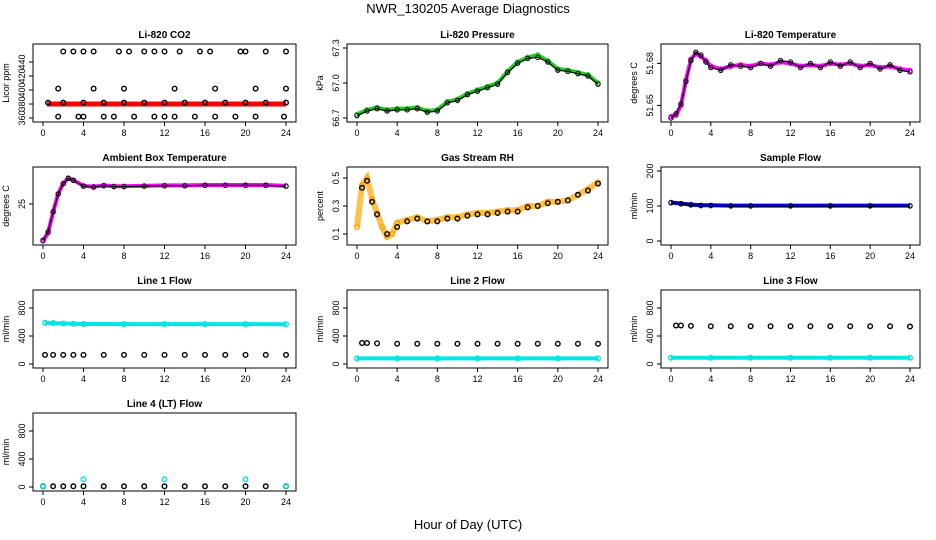  What do you see at coordinates (205, 379) in the screenshot?
I see `panel-6-xtick-label: 16` at bounding box center [205, 379].